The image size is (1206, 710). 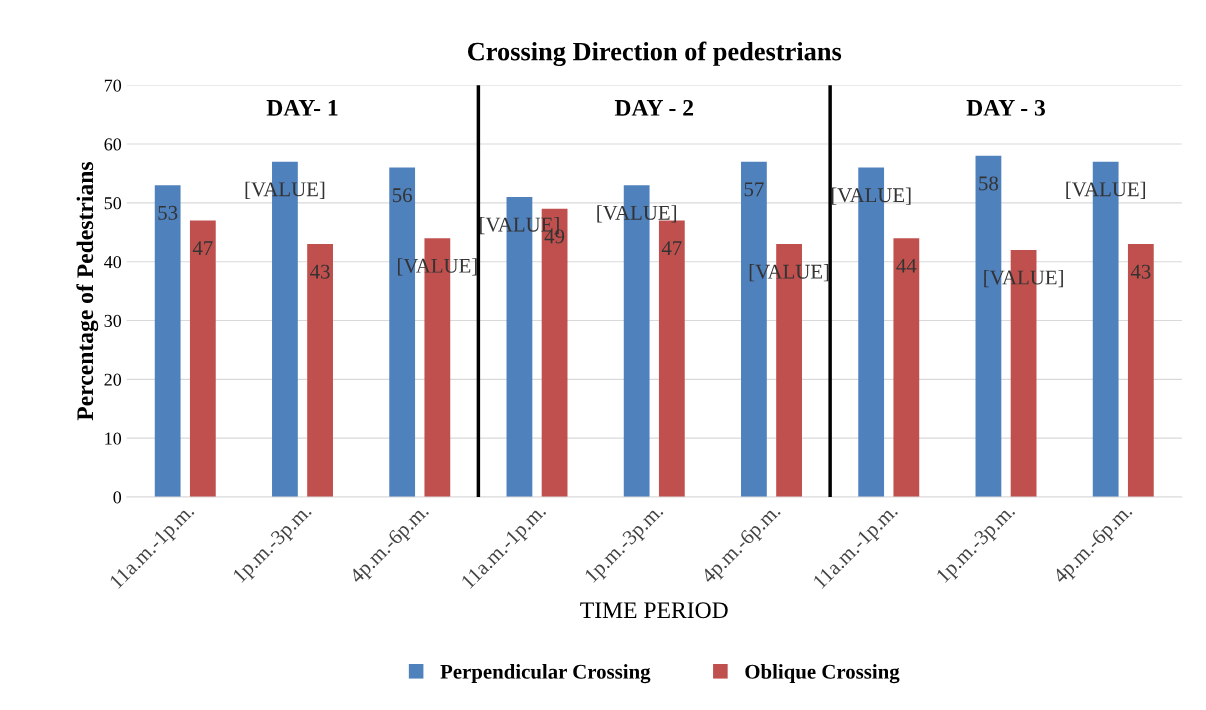 I want to click on data-label: 53, so click(x=168, y=212).